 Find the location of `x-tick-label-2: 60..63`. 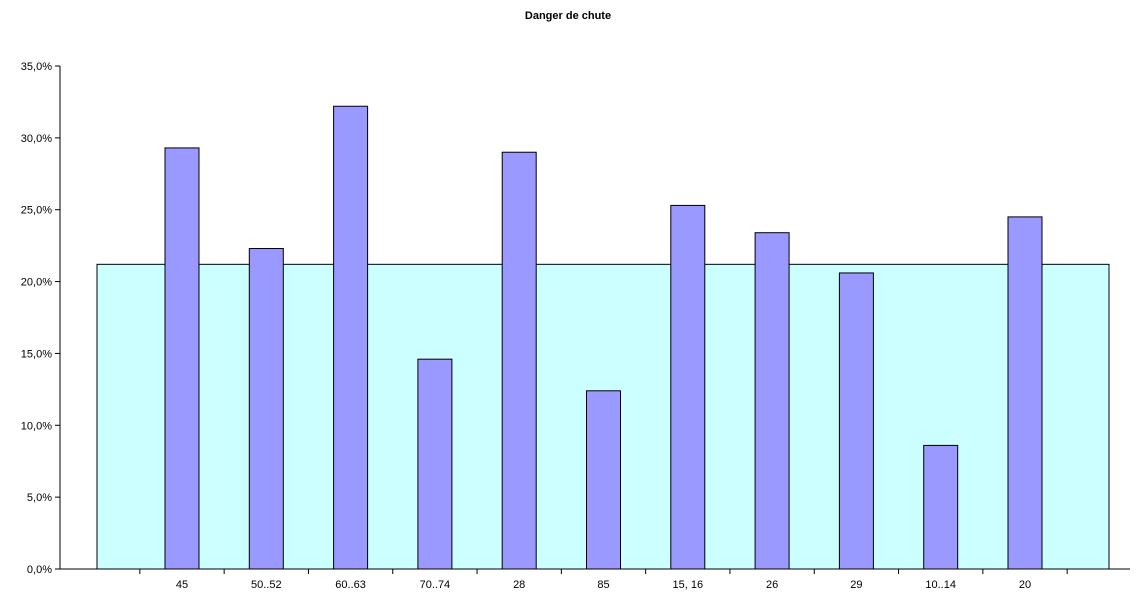

x-tick-label-2: 60..63 is located at coordinates (350, 585).